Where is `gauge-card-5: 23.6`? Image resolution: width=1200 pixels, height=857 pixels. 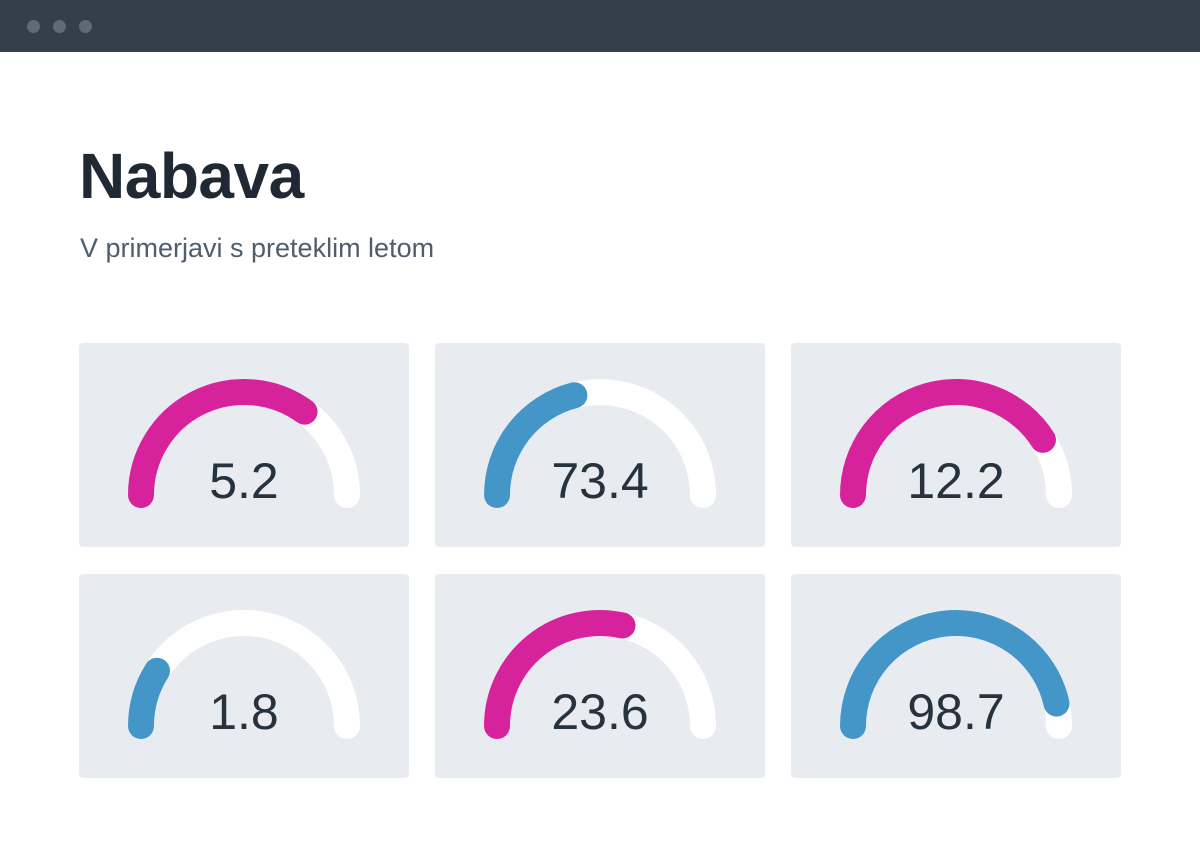
gauge-card-5: 23.6 is located at coordinates (600, 676).